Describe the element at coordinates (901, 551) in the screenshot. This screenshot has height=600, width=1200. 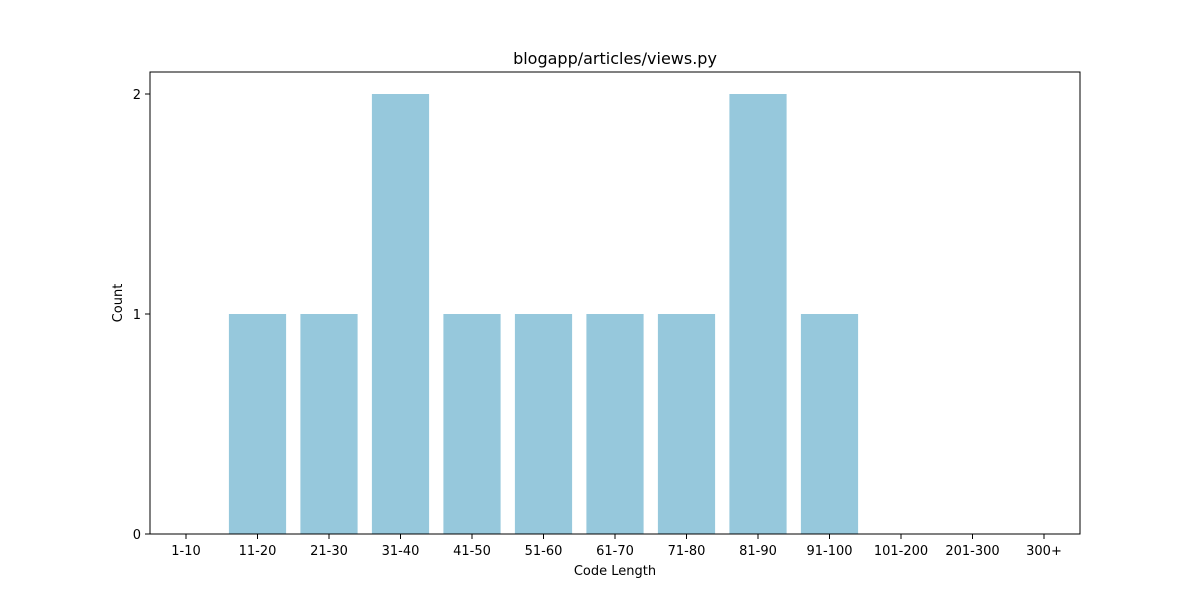
I see `x-tick-label: 101-200` at that location.